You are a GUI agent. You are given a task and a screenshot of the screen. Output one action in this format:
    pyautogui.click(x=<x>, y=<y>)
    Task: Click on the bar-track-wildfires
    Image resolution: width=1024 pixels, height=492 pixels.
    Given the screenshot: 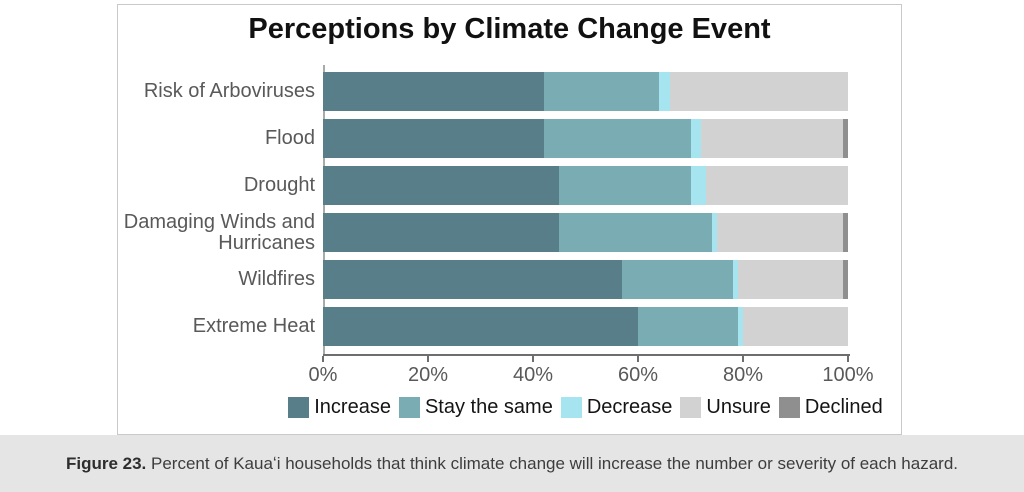 What is the action you would take?
    pyautogui.click(x=585, y=279)
    